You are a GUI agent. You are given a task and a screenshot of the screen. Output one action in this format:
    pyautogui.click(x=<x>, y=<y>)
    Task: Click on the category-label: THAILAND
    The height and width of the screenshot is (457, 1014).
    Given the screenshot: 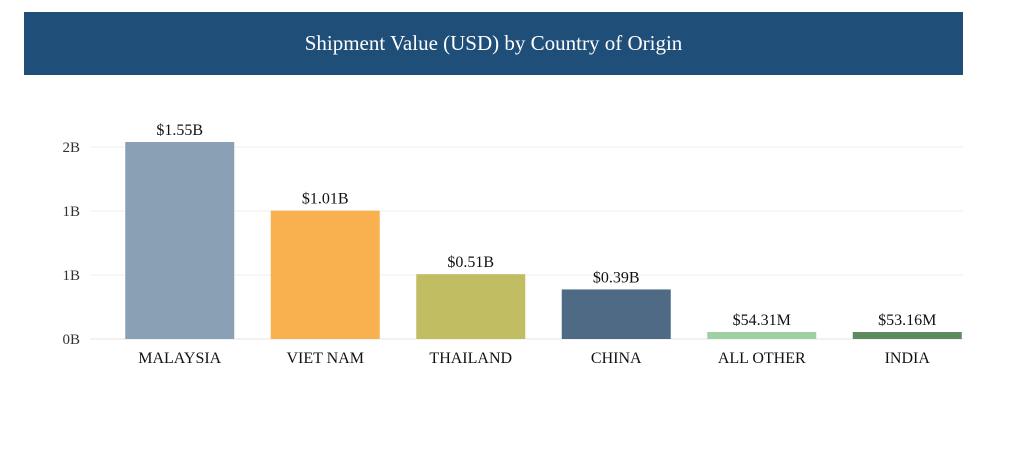 What is the action you would take?
    pyautogui.click(x=470, y=358)
    